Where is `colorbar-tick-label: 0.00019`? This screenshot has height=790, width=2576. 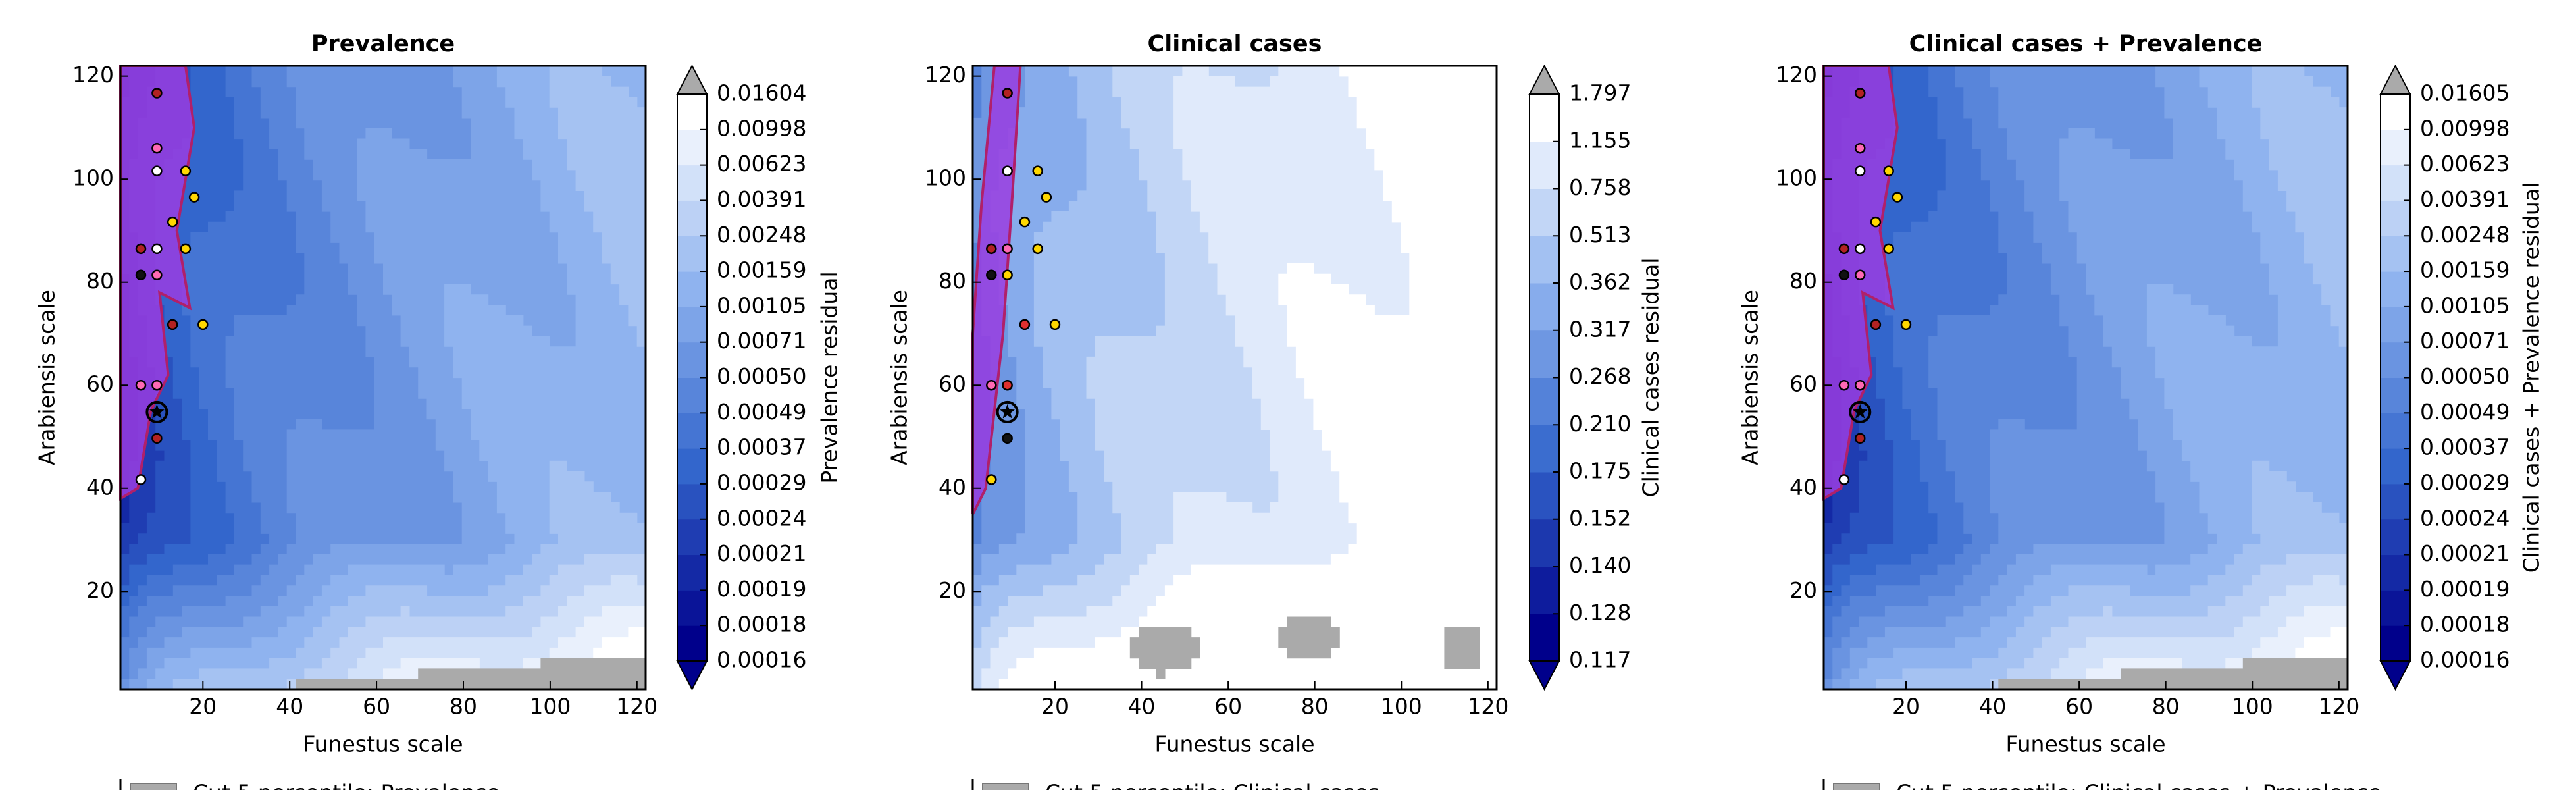 colorbar-tick-label: 0.00019 is located at coordinates (2465, 589).